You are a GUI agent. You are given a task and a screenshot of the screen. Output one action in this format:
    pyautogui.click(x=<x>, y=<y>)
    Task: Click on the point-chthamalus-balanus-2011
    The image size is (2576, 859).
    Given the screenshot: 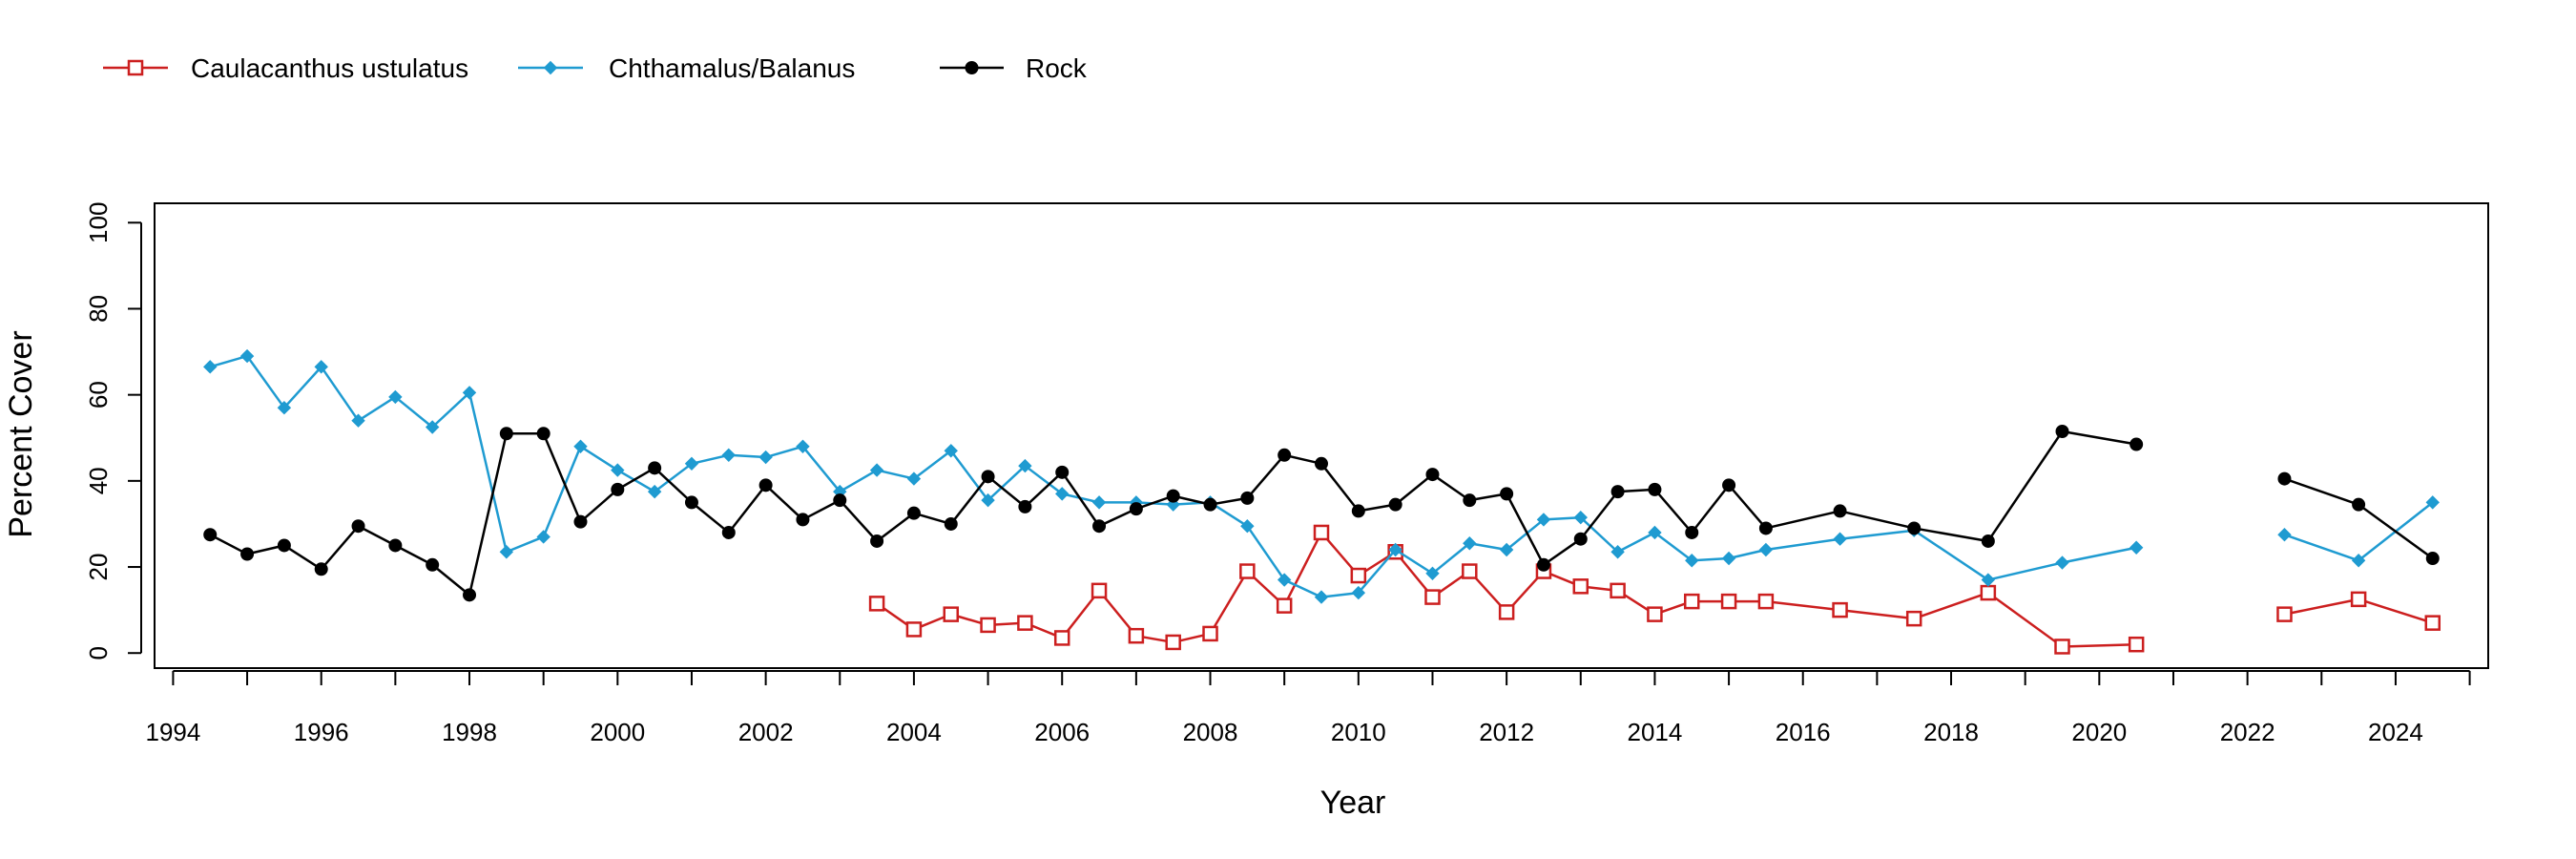 What is the action you would take?
    pyautogui.click(x=1432, y=573)
    